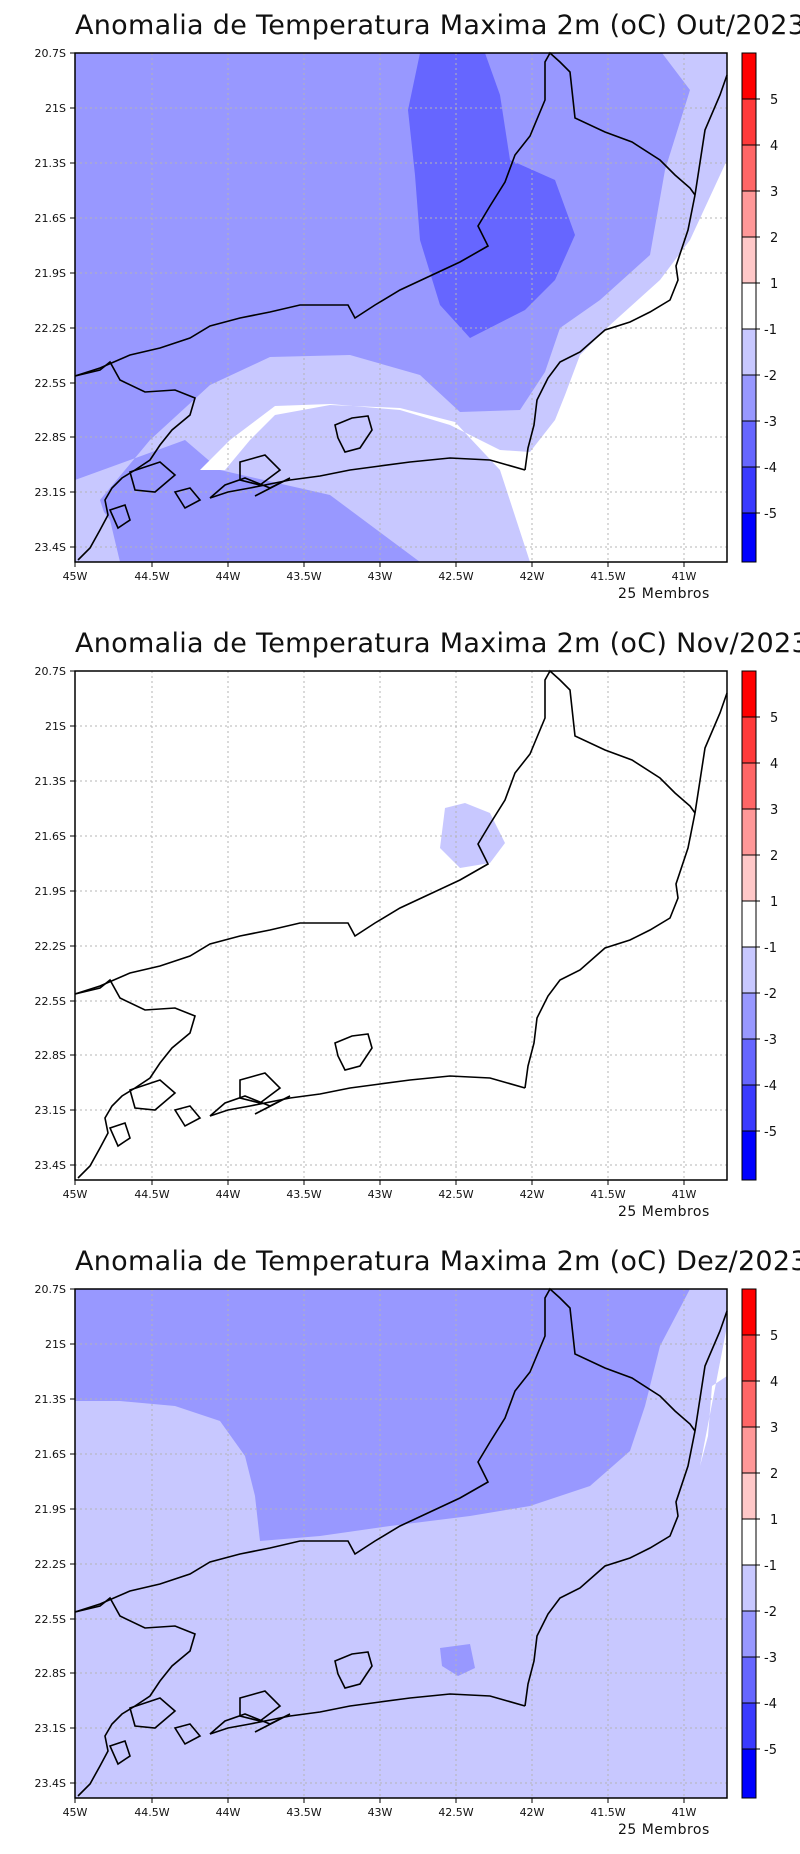 The width and height of the screenshot is (800, 1854). What do you see at coordinates (50, 1289) in the screenshot?
I see `lat-label: 20.7S` at bounding box center [50, 1289].